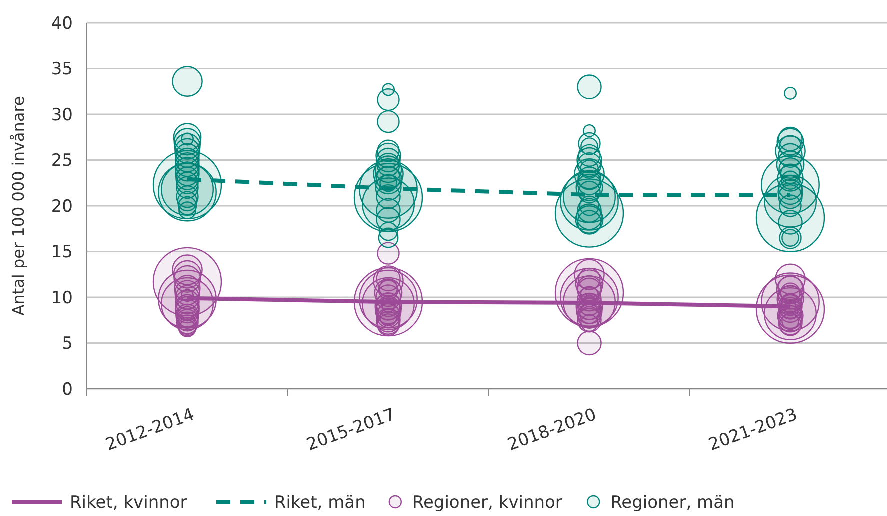 This screenshot has width=887, height=516. I want to click on y-tick-label: 5, so click(67, 344).